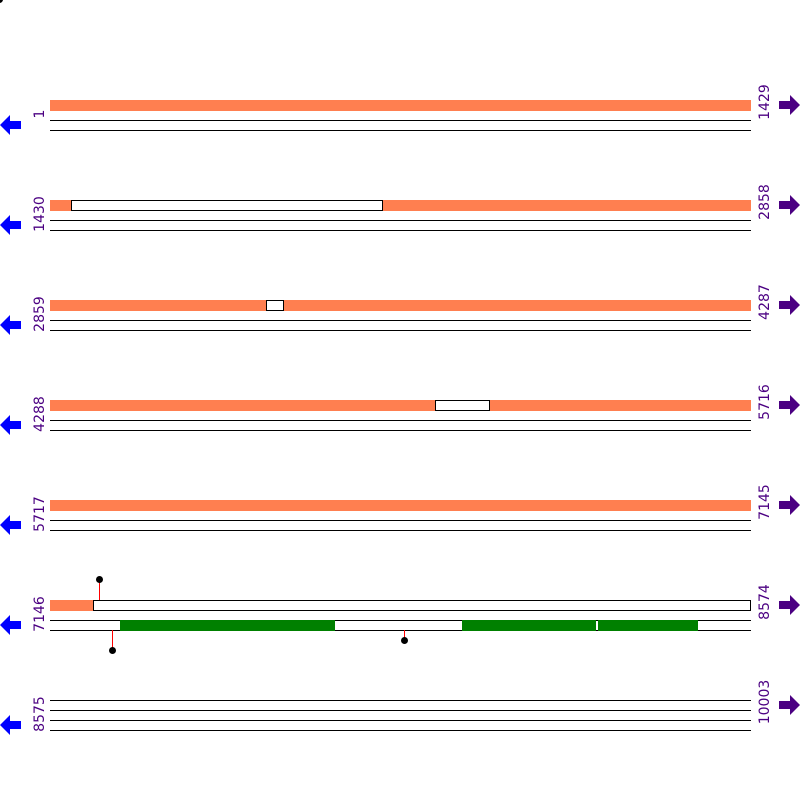 Image resolution: width=800 pixels, height=800 pixels. I want to click on row-end-label: 8574, so click(765, 602).